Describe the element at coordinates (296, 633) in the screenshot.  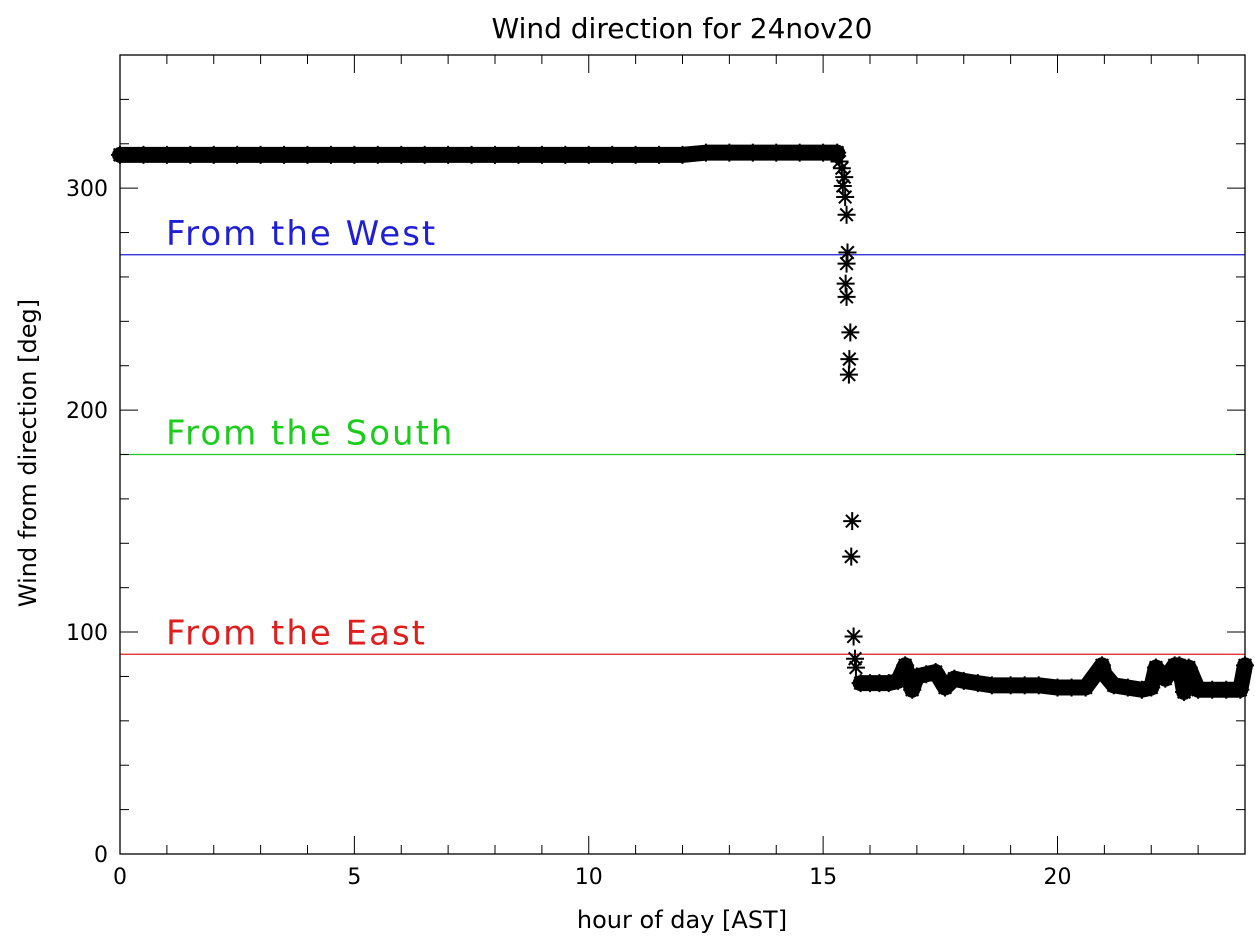
I see `reference-line-label: From the East` at that location.